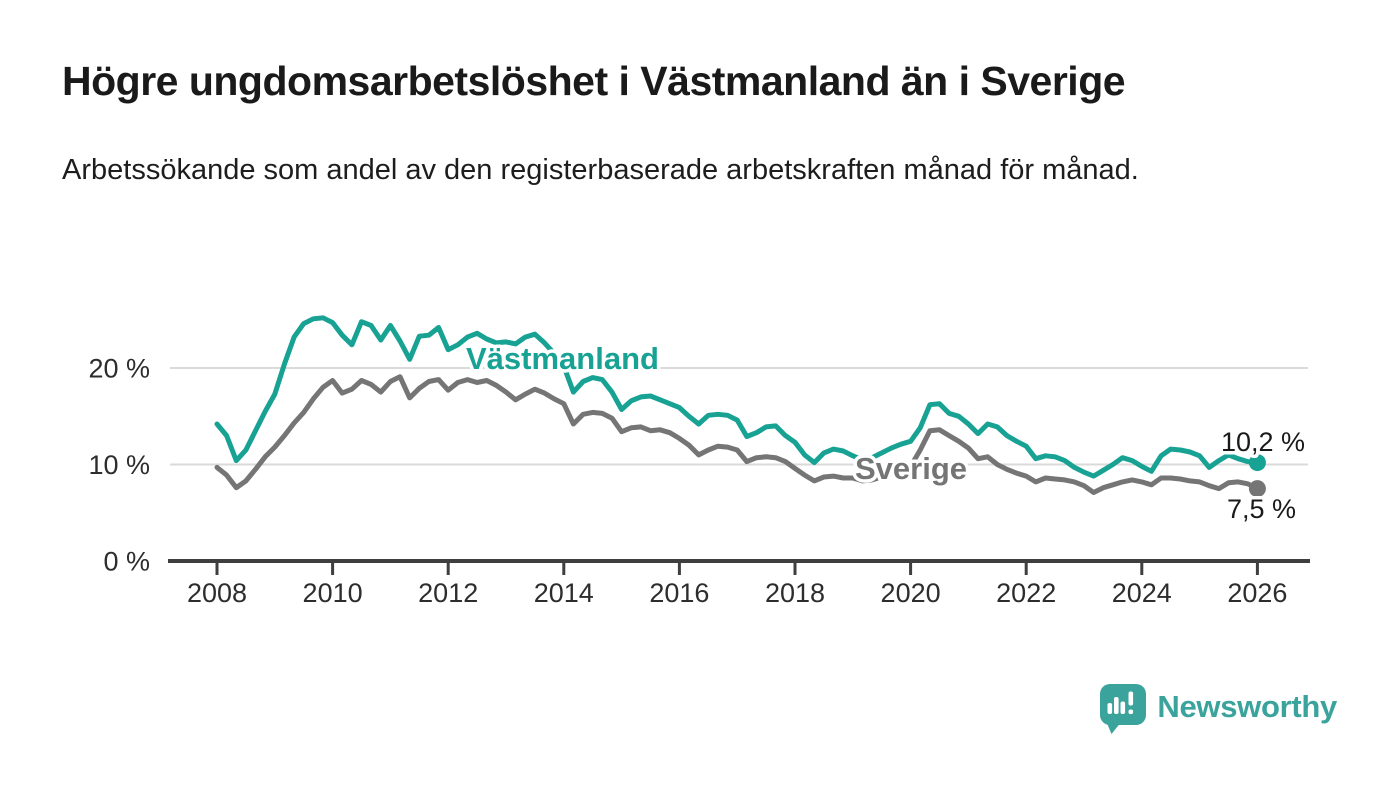  I want to click on x-tick-label: 2016, so click(679, 593).